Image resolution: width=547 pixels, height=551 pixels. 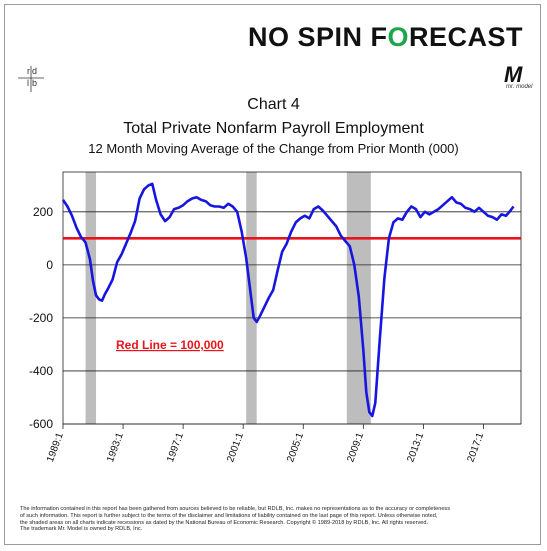 I want to click on brand-text-b: RECAST, so click(x=466, y=37).